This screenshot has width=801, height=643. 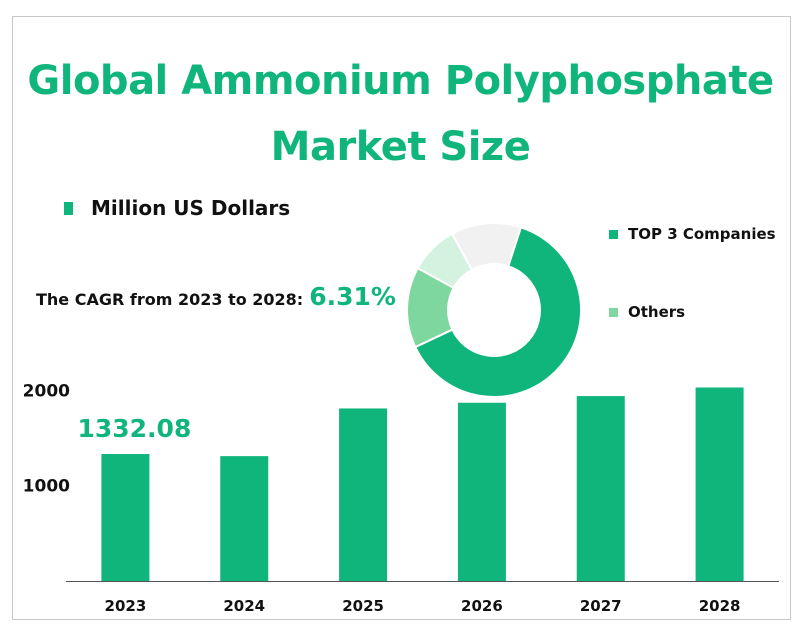 I want to click on x-tick-label-2024: 2024, so click(x=244, y=606).